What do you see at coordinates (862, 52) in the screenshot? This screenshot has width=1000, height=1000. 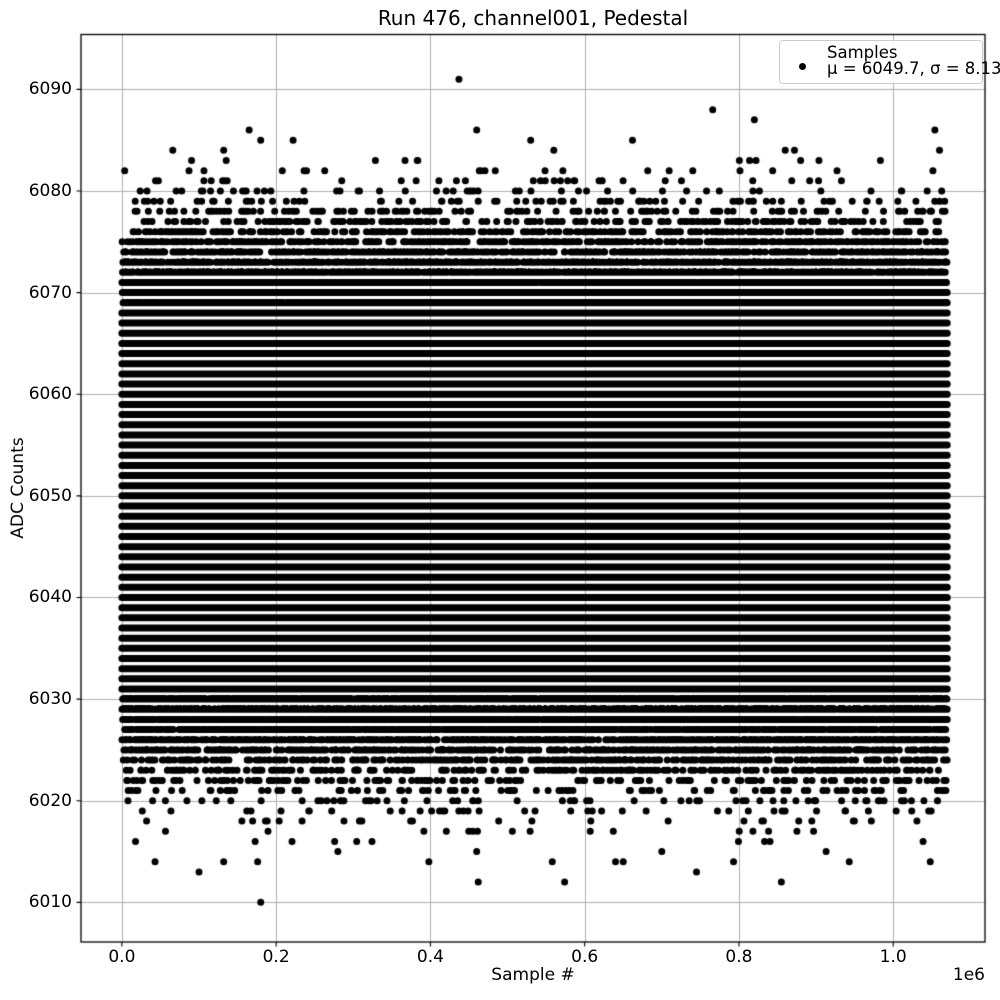 I see `legend-label-samples: Samples` at bounding box center [862, 52].